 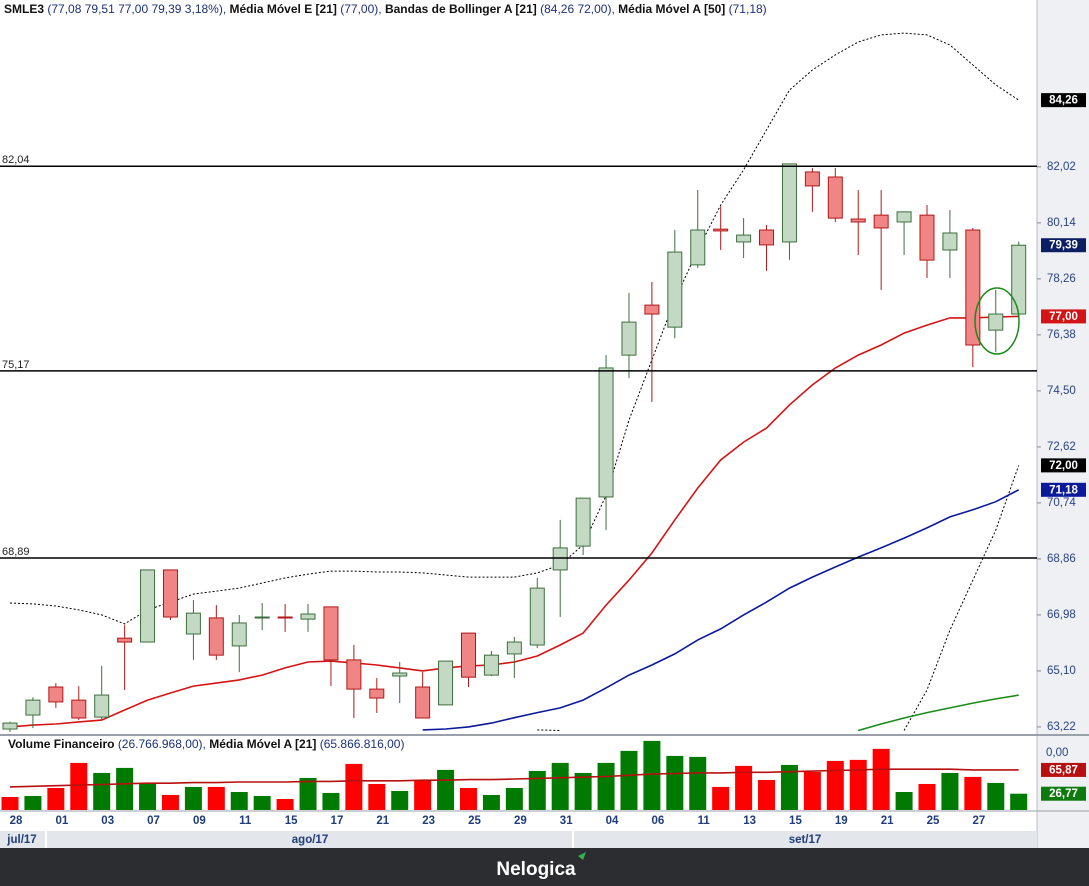 What do you see at coordinates (748, 9) in the screenshot?
I see `legend-value: (71,18)` at bounding box center [748, 9].